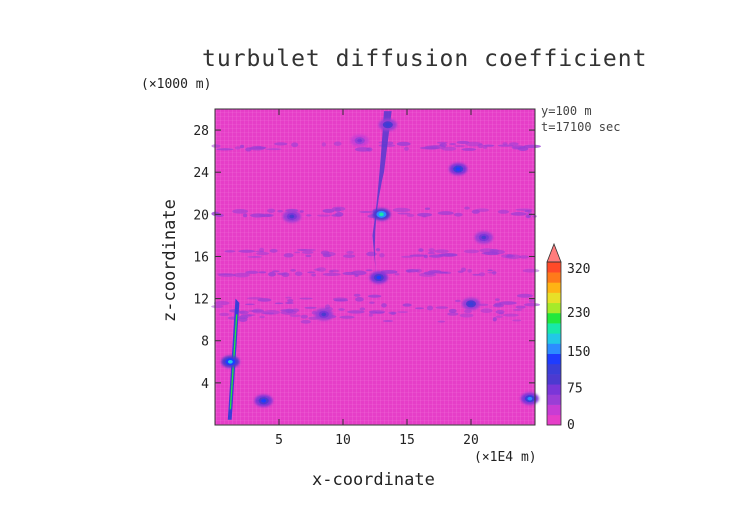 The image size is (752, 532). Describe the element at coordinates (471, 440) in the screenshot. I see `x-tick-label: 20` at that location.